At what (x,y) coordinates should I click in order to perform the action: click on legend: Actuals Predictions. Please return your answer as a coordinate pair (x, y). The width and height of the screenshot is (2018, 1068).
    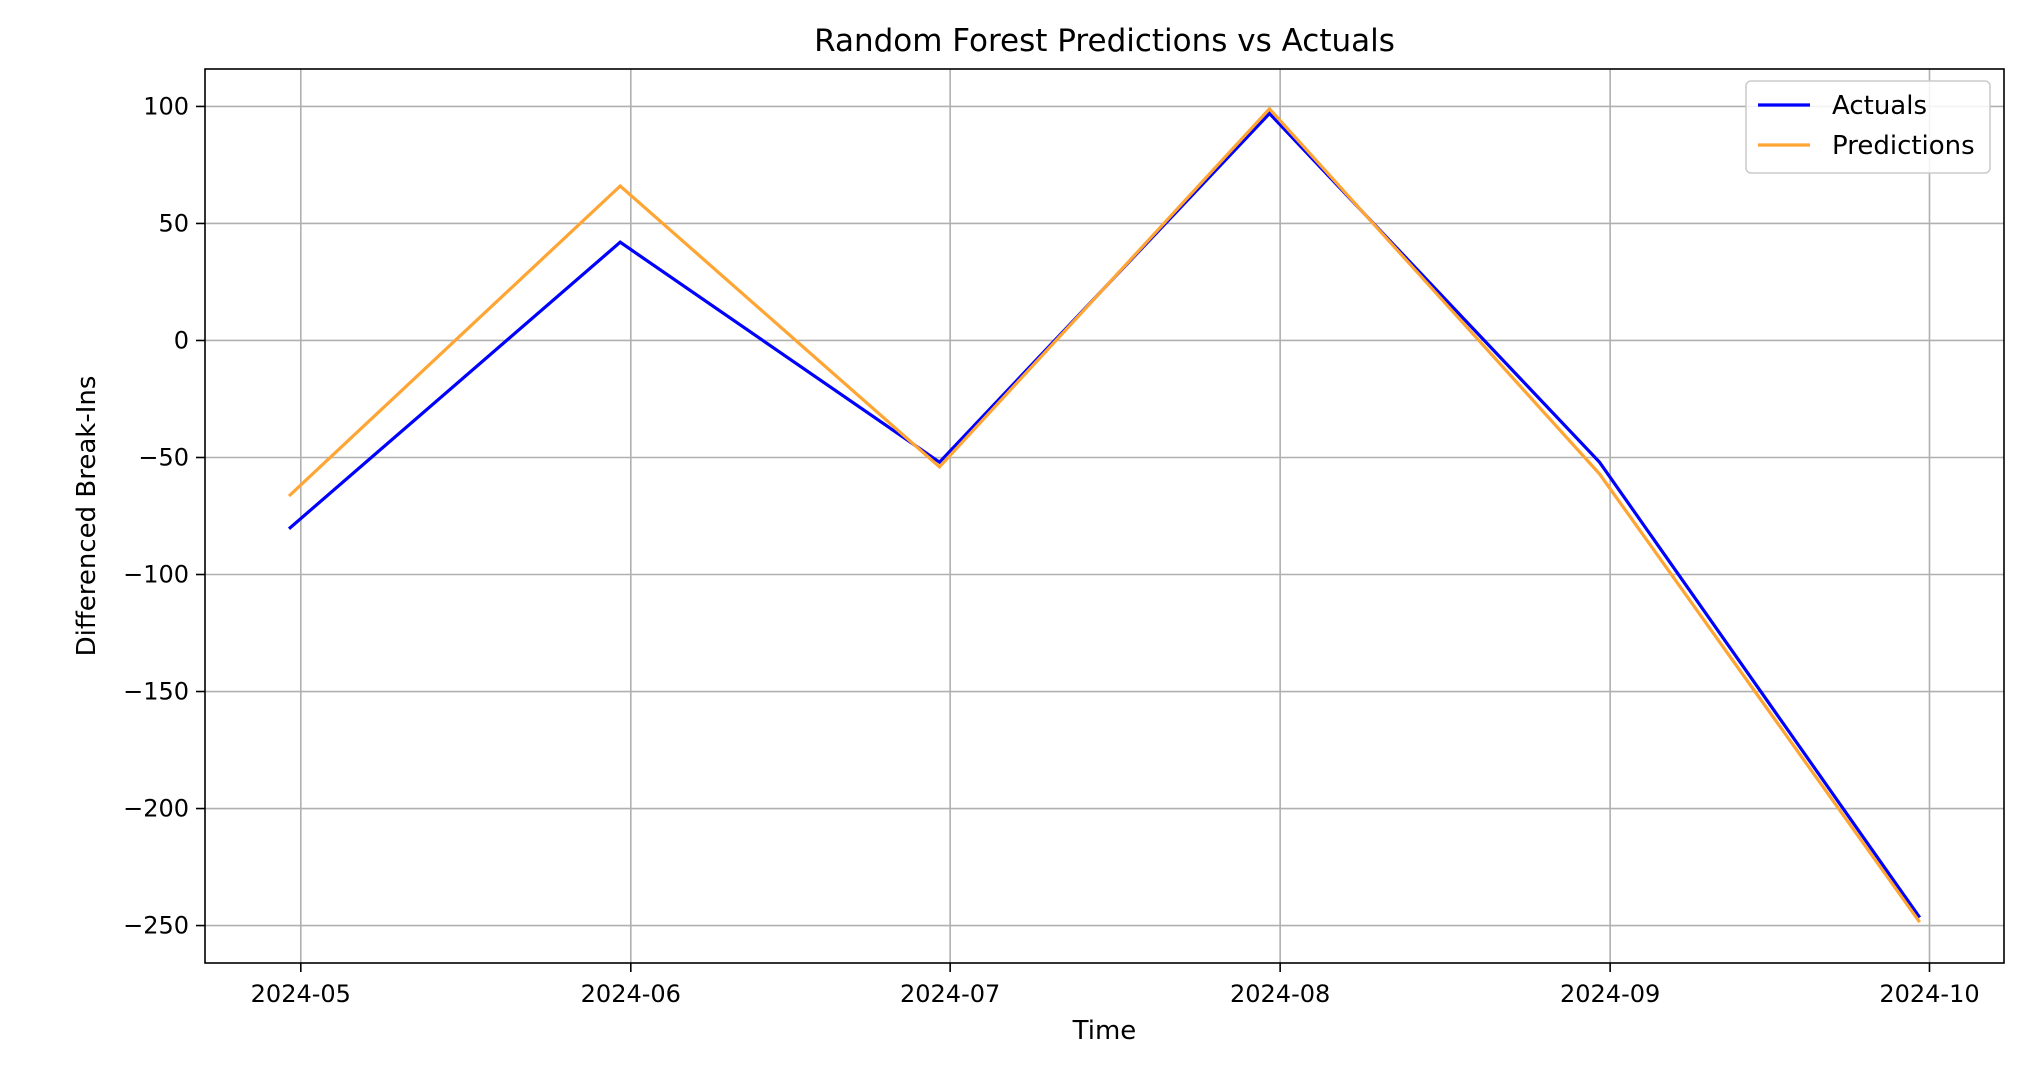
    Looking at the image, I should click on (1868, 127).